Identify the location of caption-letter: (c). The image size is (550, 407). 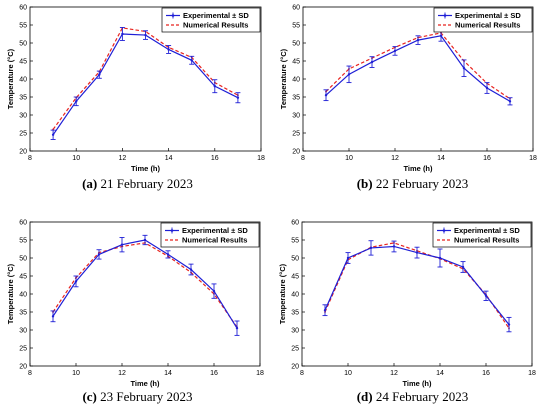
(89, 396).